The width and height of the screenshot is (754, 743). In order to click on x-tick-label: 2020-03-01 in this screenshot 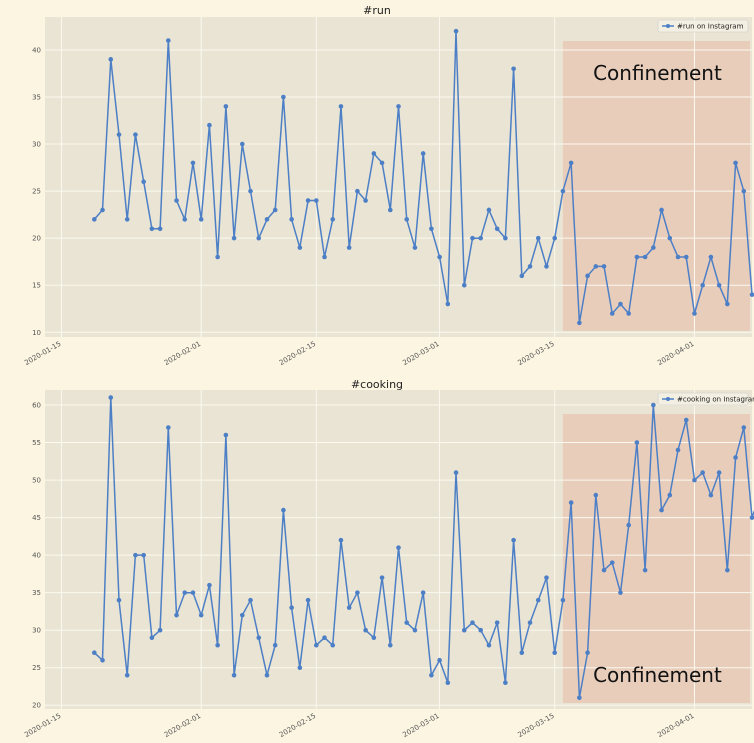, I will do `click(420, 353)`.